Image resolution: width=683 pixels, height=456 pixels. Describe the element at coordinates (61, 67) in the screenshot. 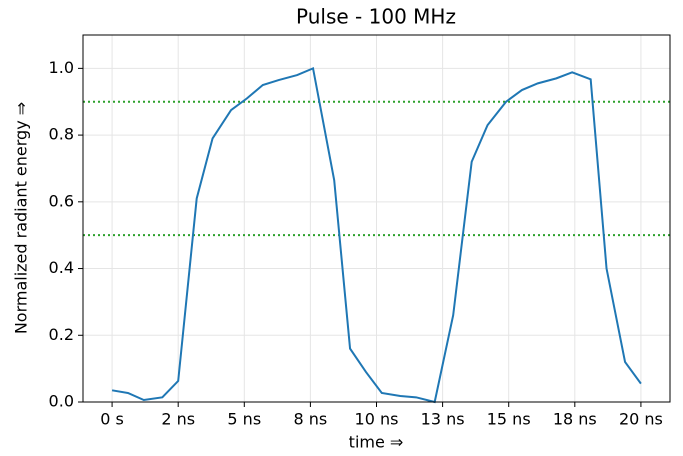

I see `y-tick-label: 1.0` at that location.